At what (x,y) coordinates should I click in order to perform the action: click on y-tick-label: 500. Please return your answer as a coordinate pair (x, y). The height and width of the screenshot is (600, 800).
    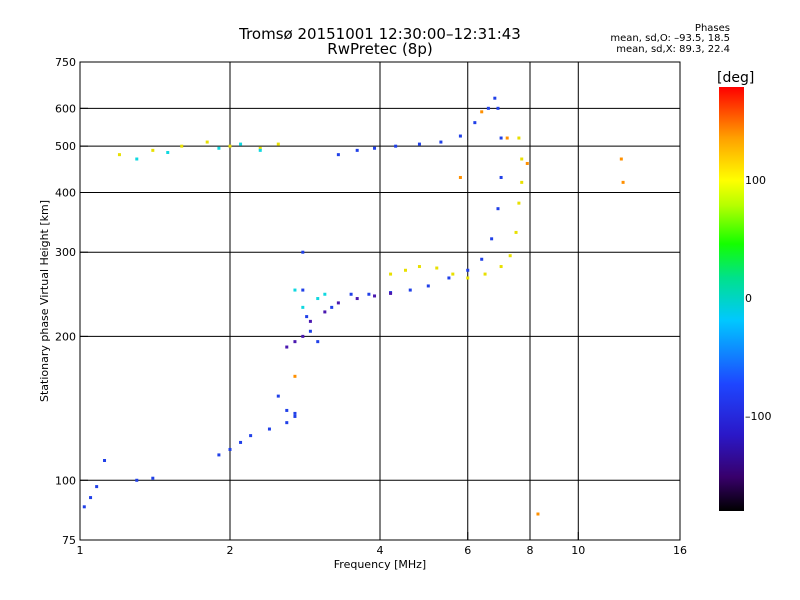
    Looking at the image, I should click on (65, 146).